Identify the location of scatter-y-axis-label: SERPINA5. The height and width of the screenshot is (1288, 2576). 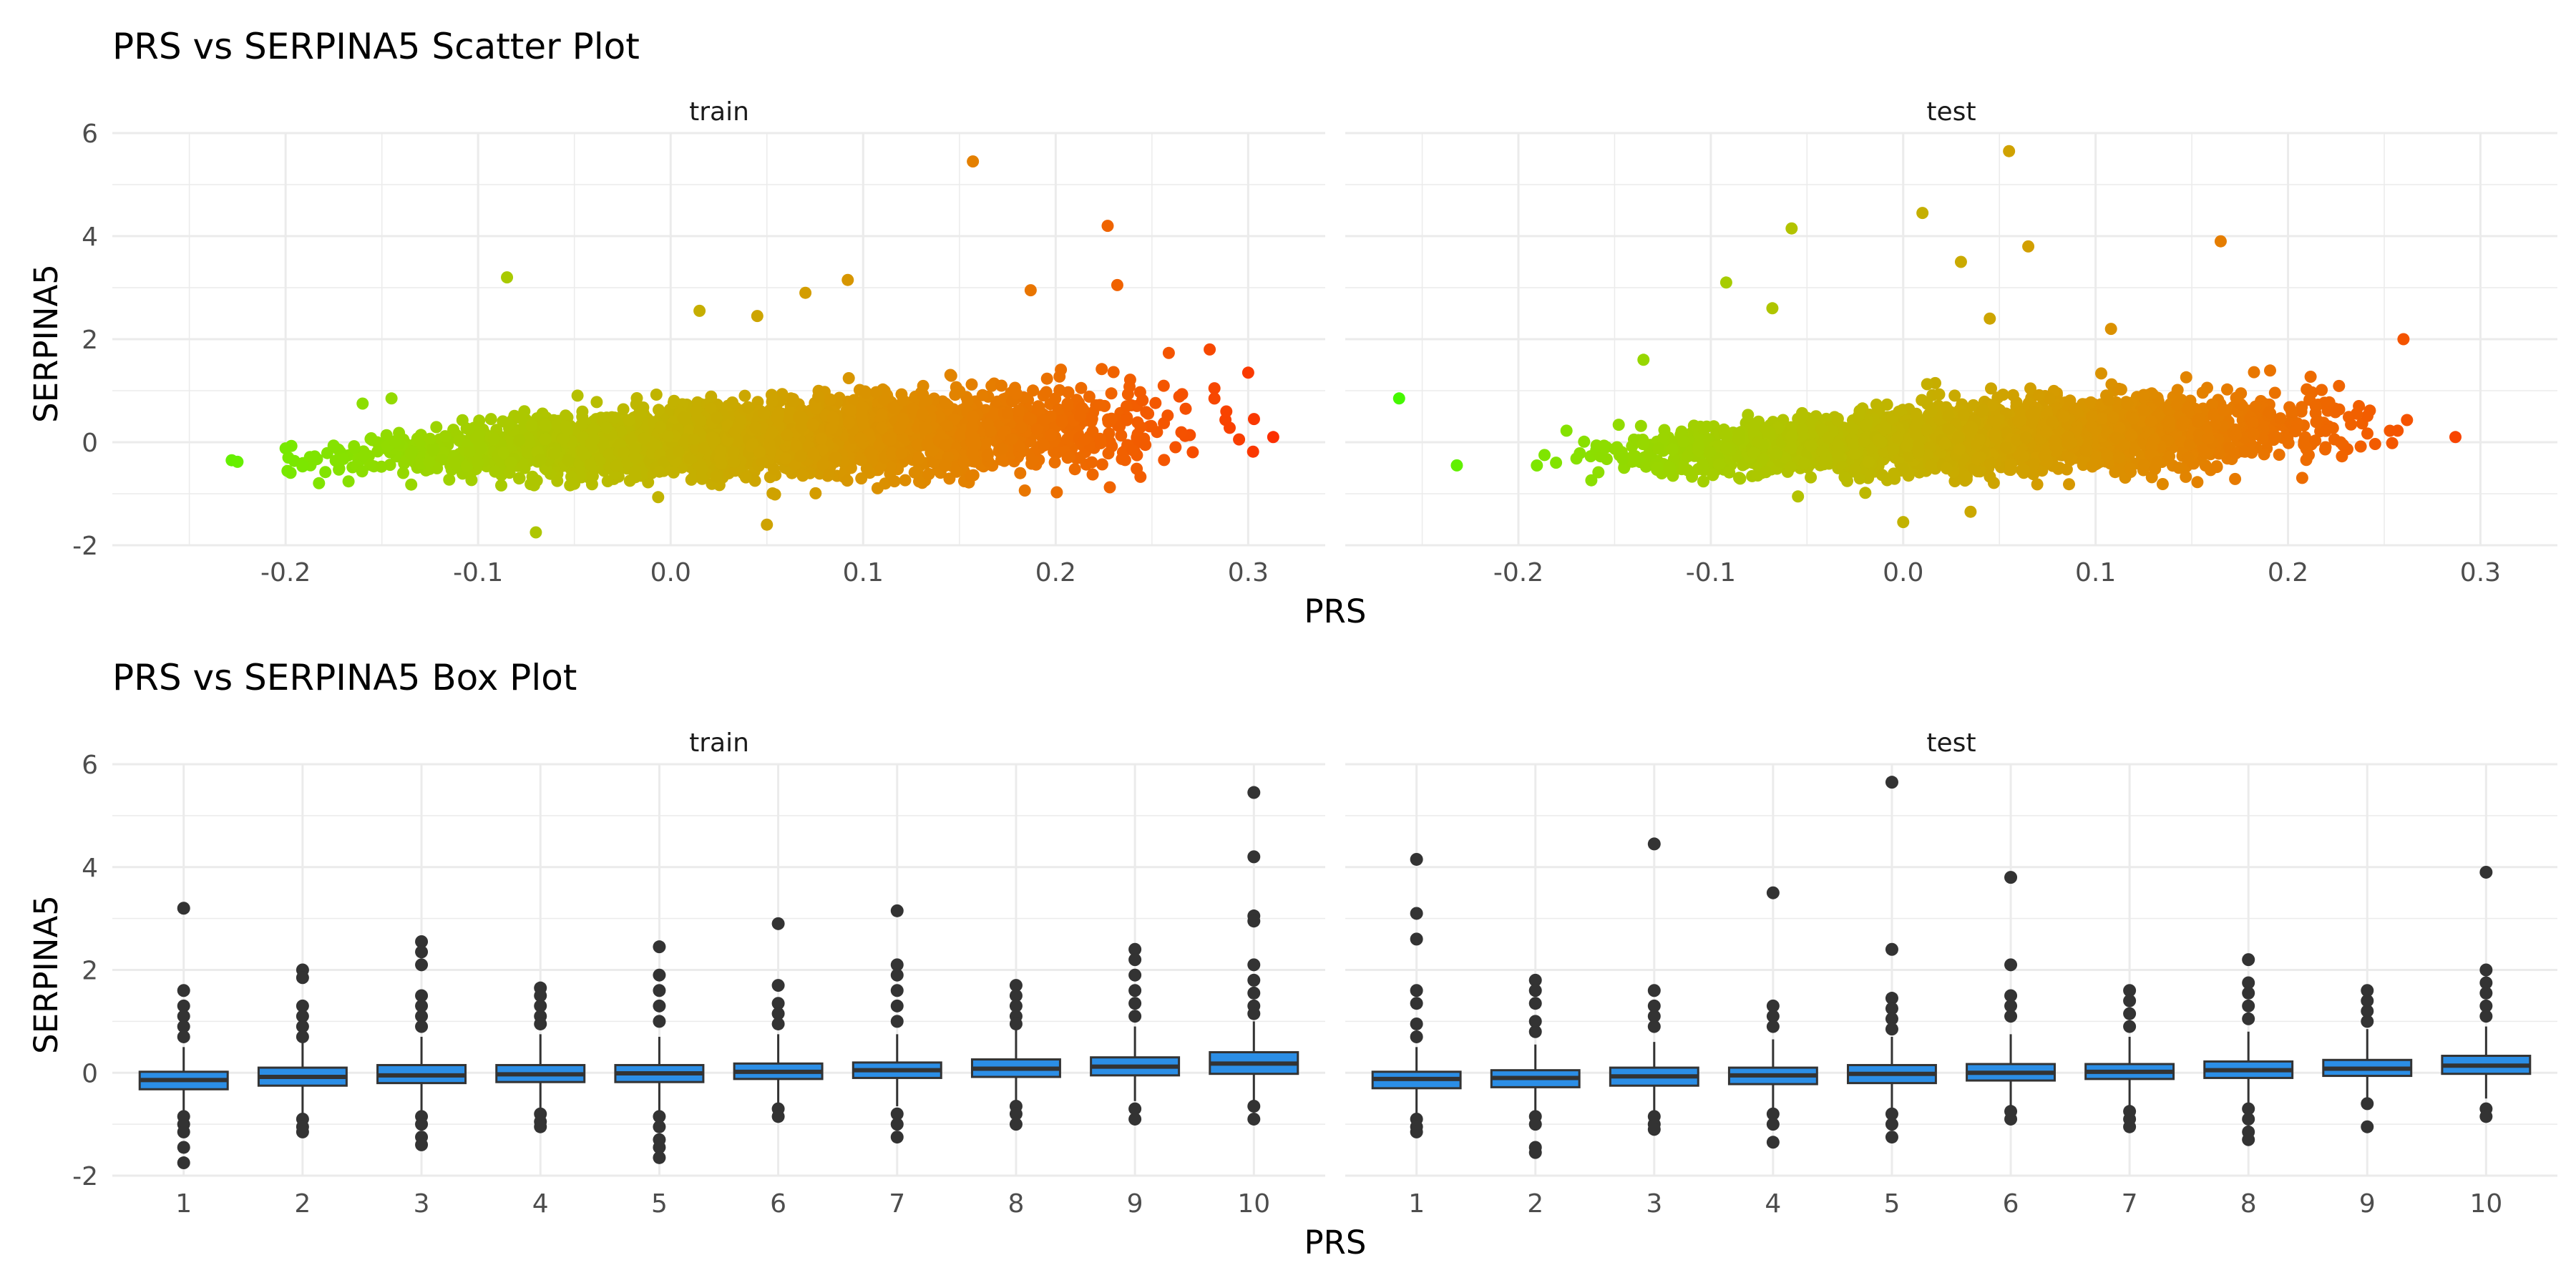
(46, 343).